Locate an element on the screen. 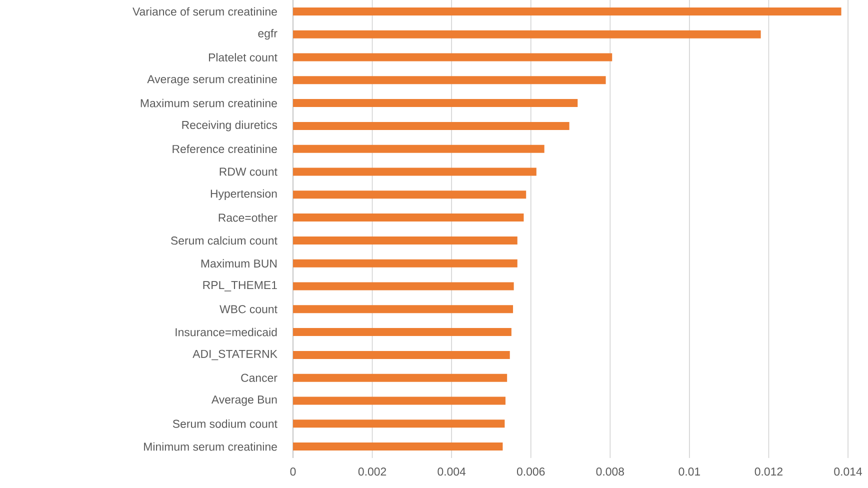  x-tick-label: 0.004 is located at coordinates (452, 472).